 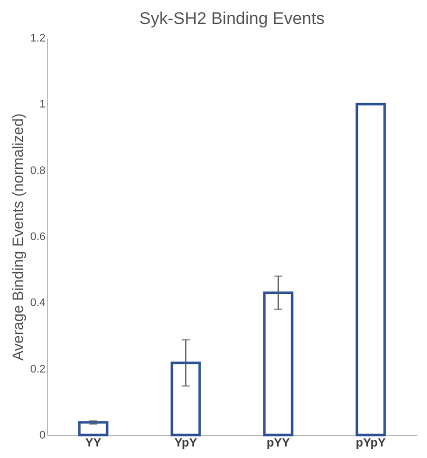 What do you see at coordinates (42, 436) in the screenshot?
I see `y-tick-label: 0` at bounding box center [42, 436].